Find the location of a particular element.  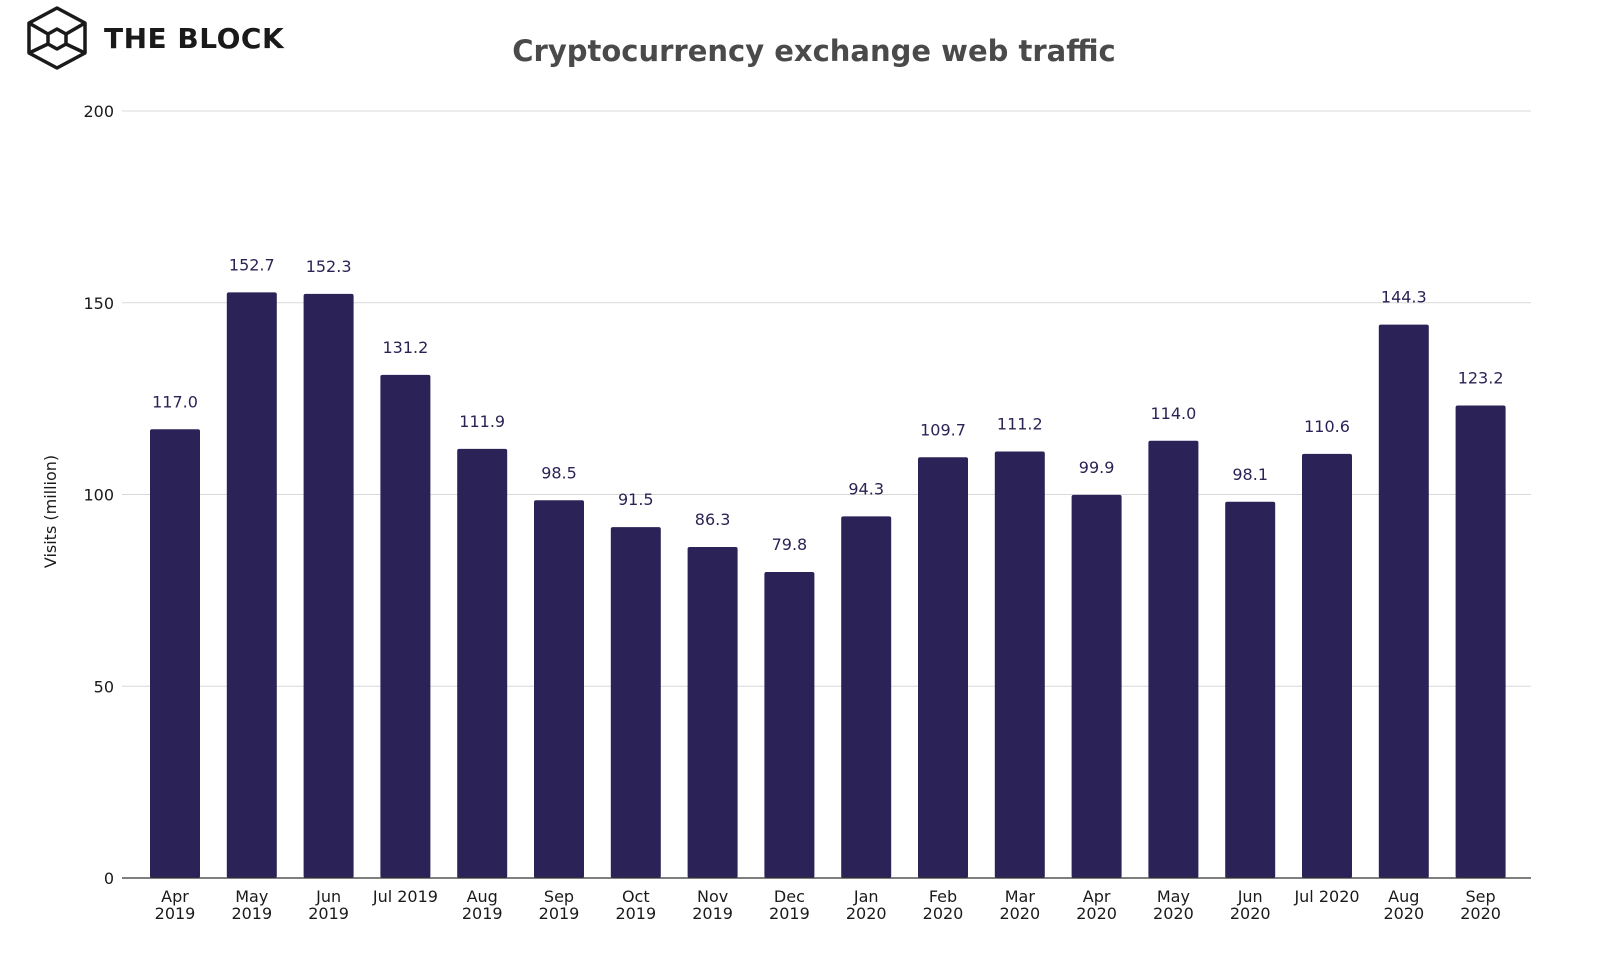

data-label: 144.3 is located at coordinates (1404, 297).